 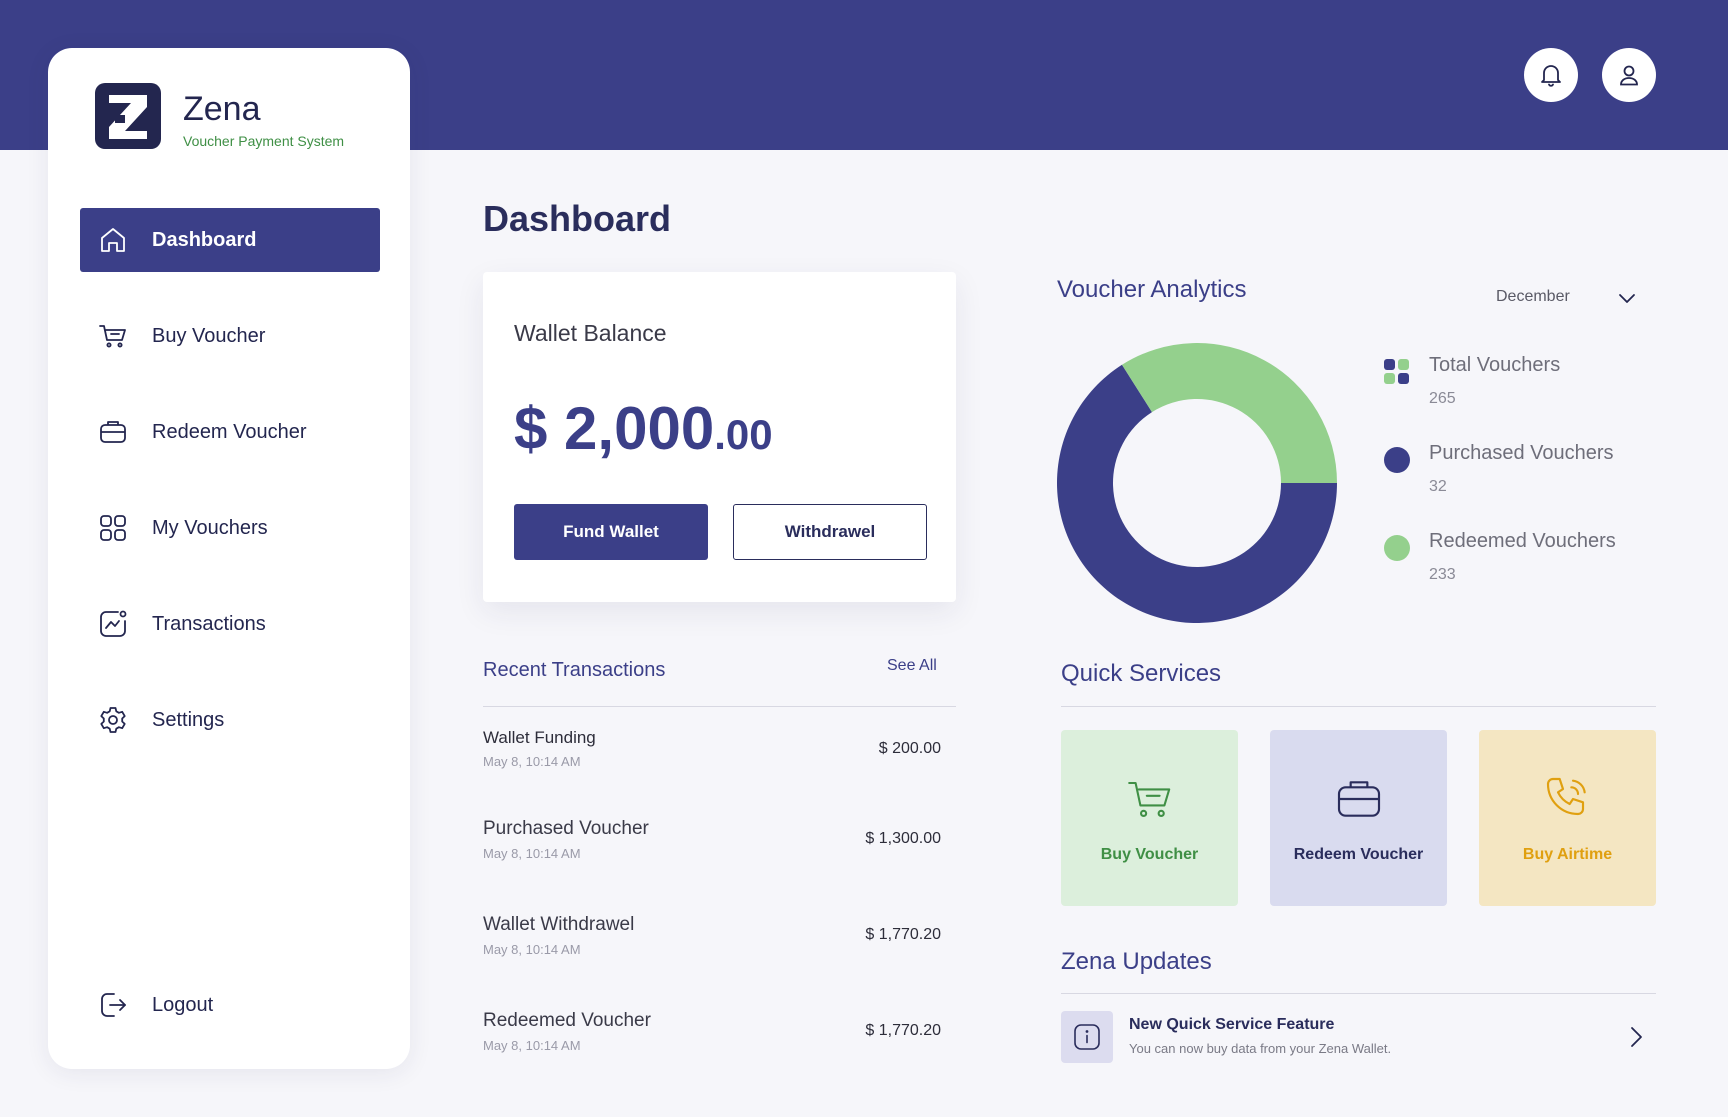 I want to click on brand-tagline: Voucher Payment System, so click(x=264, y=141).